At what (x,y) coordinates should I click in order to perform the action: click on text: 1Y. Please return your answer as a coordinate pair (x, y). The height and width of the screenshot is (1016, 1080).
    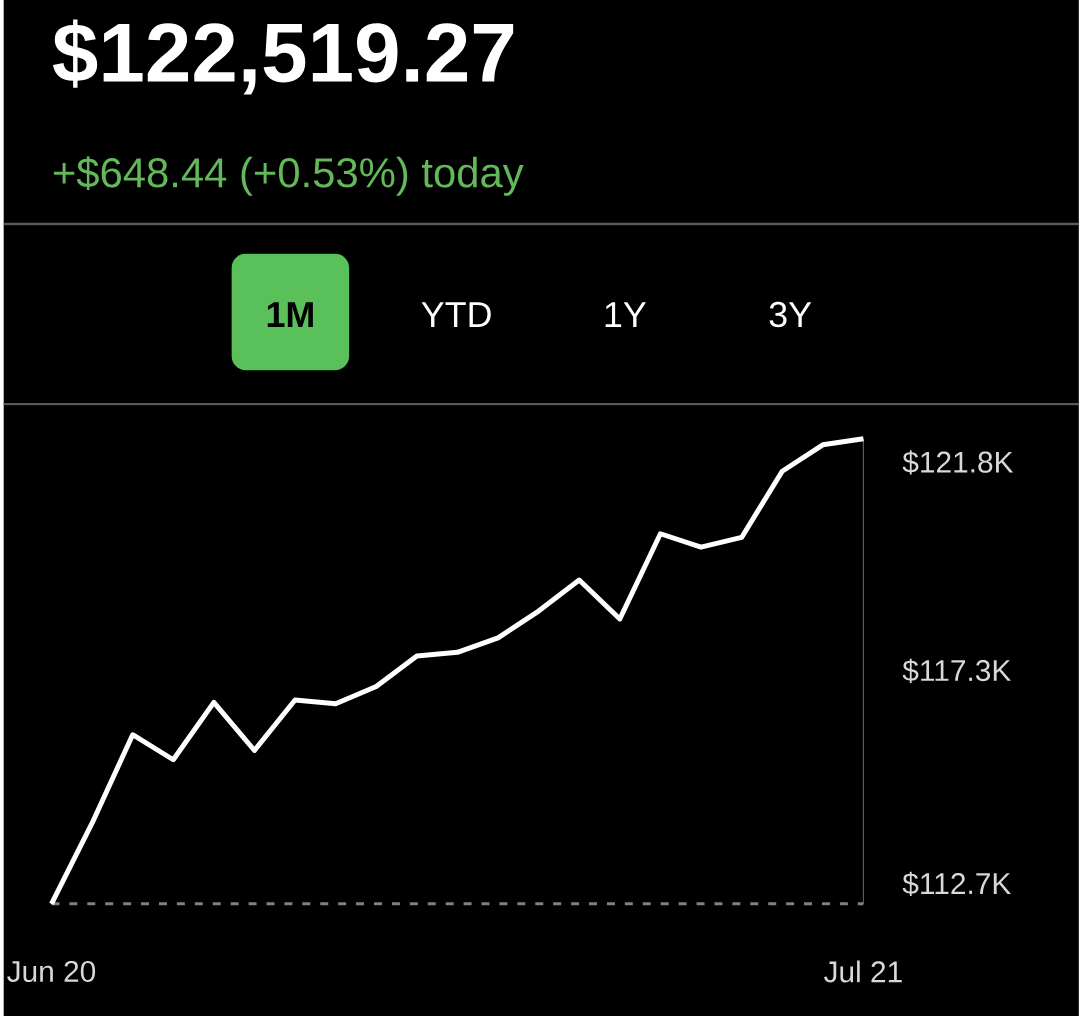
    Looking at the image, I should click on (625, 314).